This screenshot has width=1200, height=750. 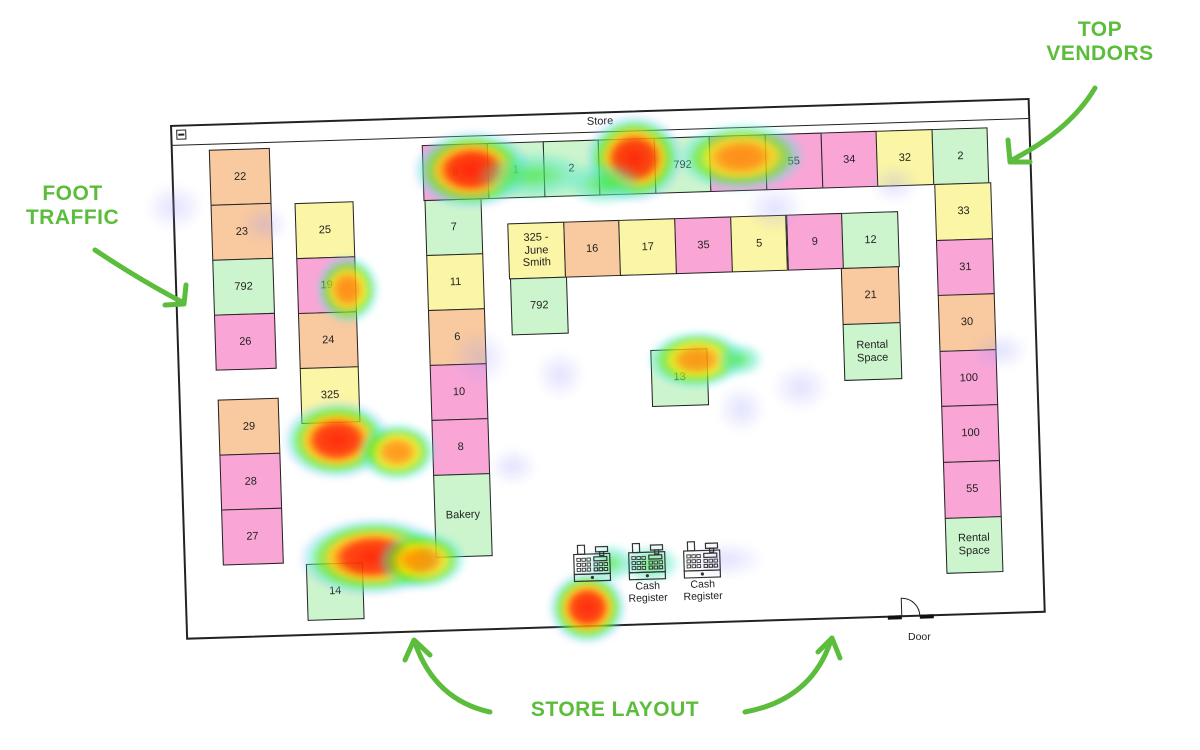 I want to click on store-layout-annotation: STORE LAYOUT, so click(x=615, y=709).